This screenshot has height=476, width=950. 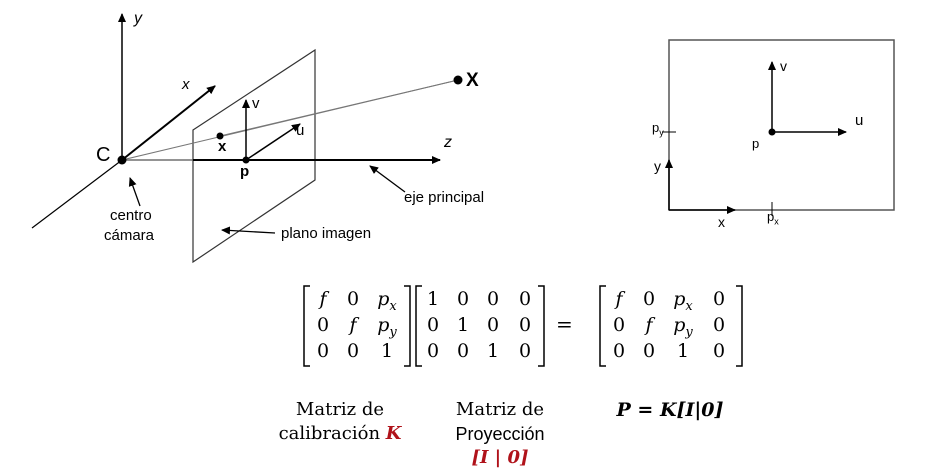 I want to click on u-label: u, so click(x=300, y=130).